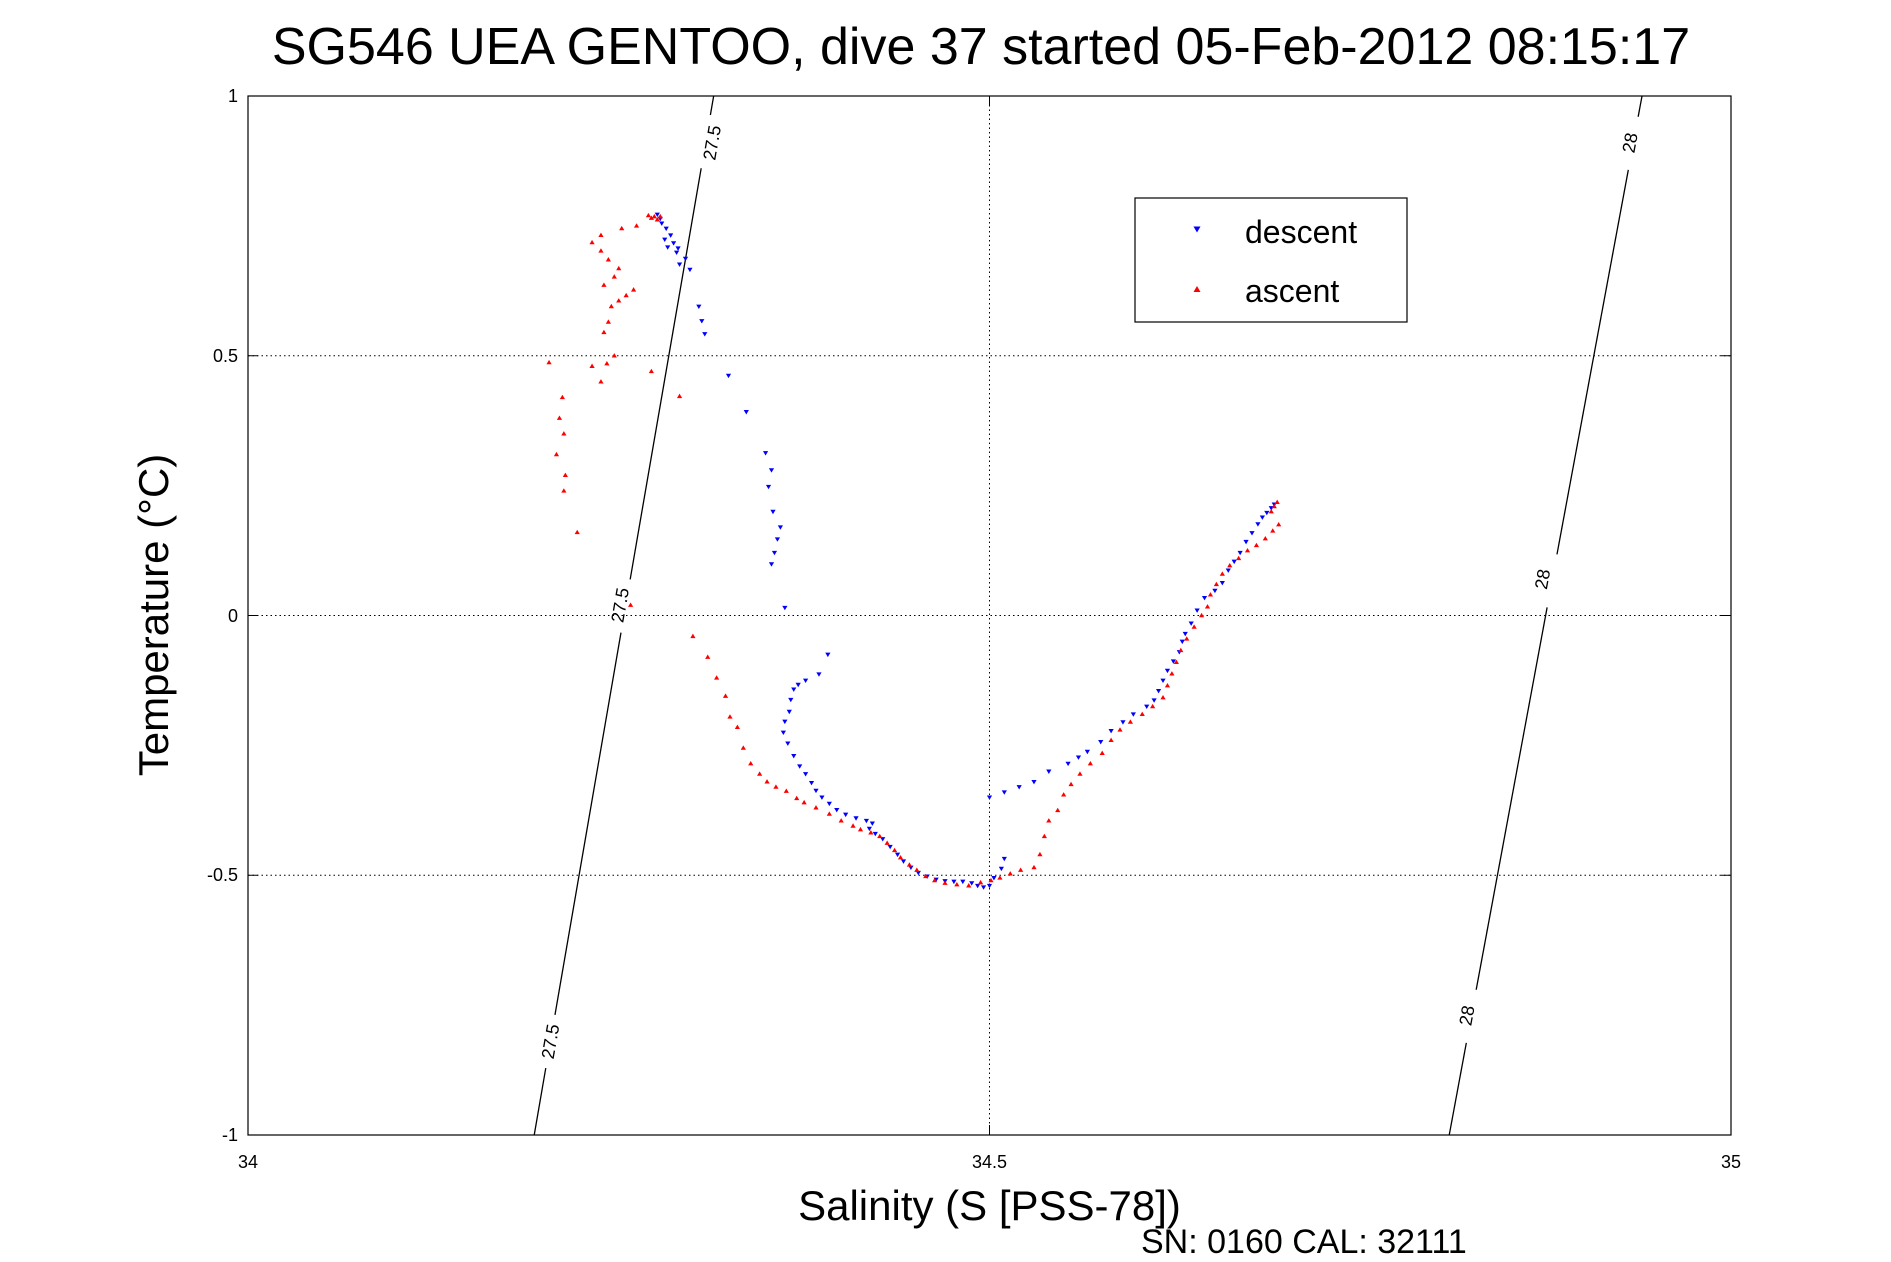 The height and width of the screenshot is (1262, 1891). Describe the element at coordinates (230, 1135) in the screenshot. I see `y-tick-label-neg-1: -1` at that location.